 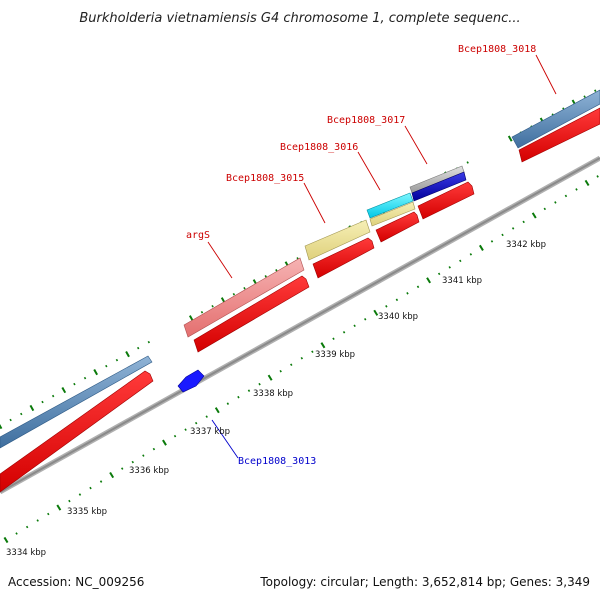 What do you see at coordinates (76, 582) in the screenshot?
I see `accession-label: Accession: NC_009256` at bounding box center [76, 582].